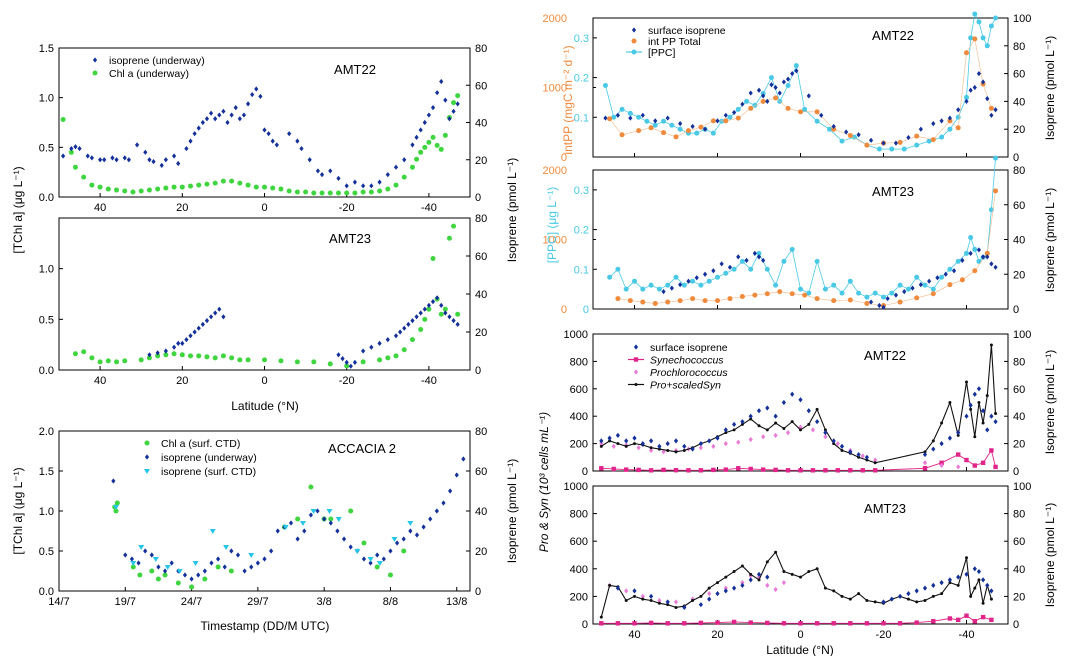 This screenshot has width=1069, height=656. Describe the element at coordinates (586, 310) in the screenshot. I see `y-ppc-tick-label: 0` at that location.